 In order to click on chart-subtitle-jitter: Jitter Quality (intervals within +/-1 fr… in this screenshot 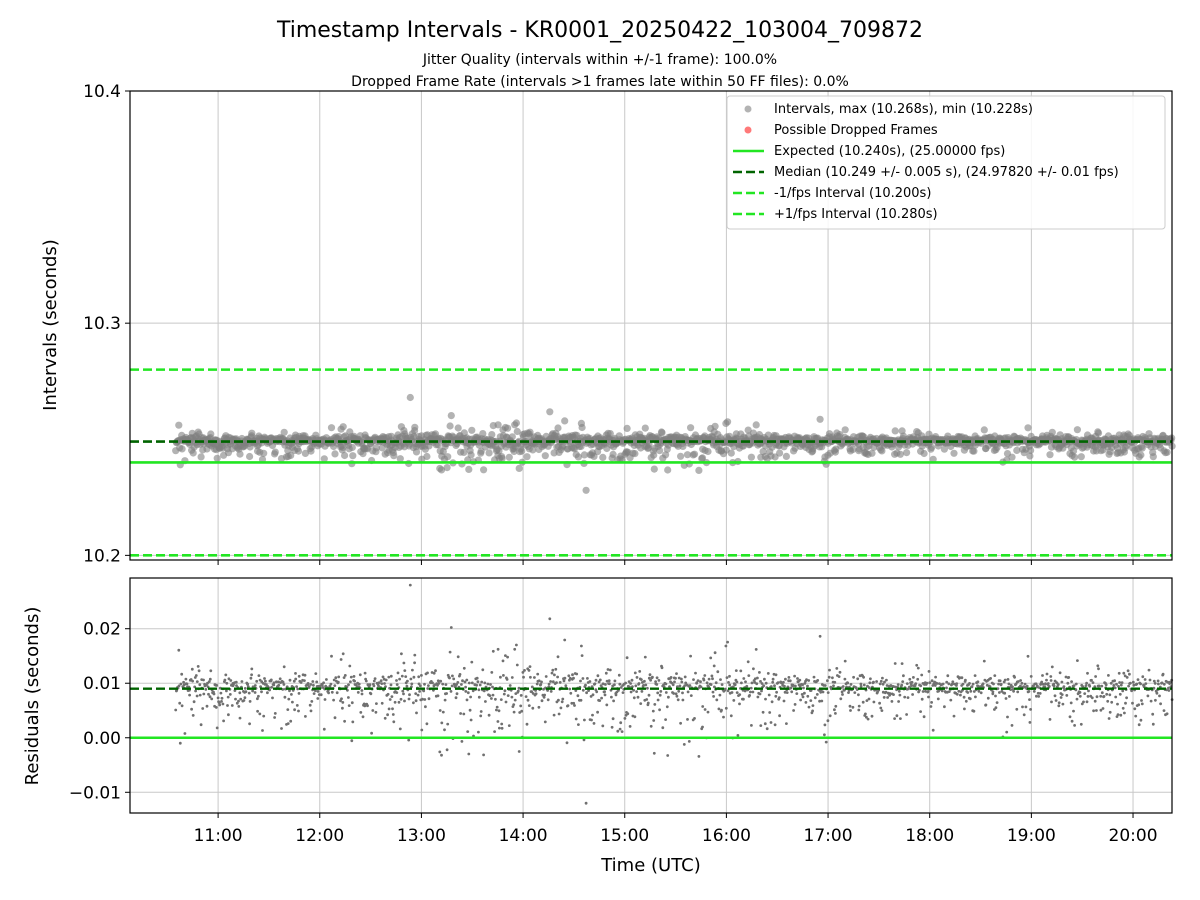, I will do `click(599, 60)`.